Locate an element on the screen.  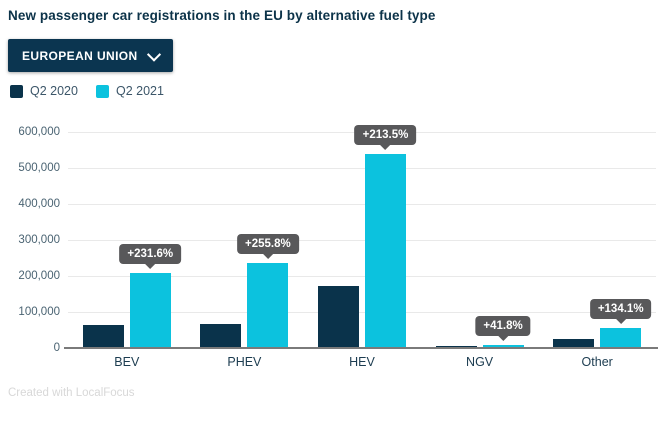
x-axis-line is located at coordinates (361, 348).